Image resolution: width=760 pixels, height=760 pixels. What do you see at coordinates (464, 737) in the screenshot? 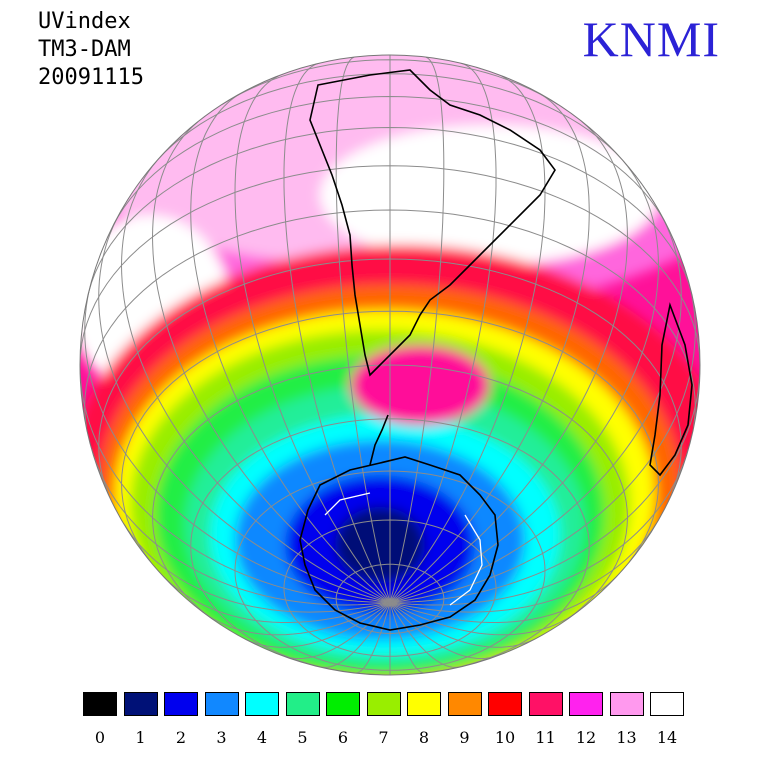
I see `legend-label: 9` at bounding box center [464, 737].